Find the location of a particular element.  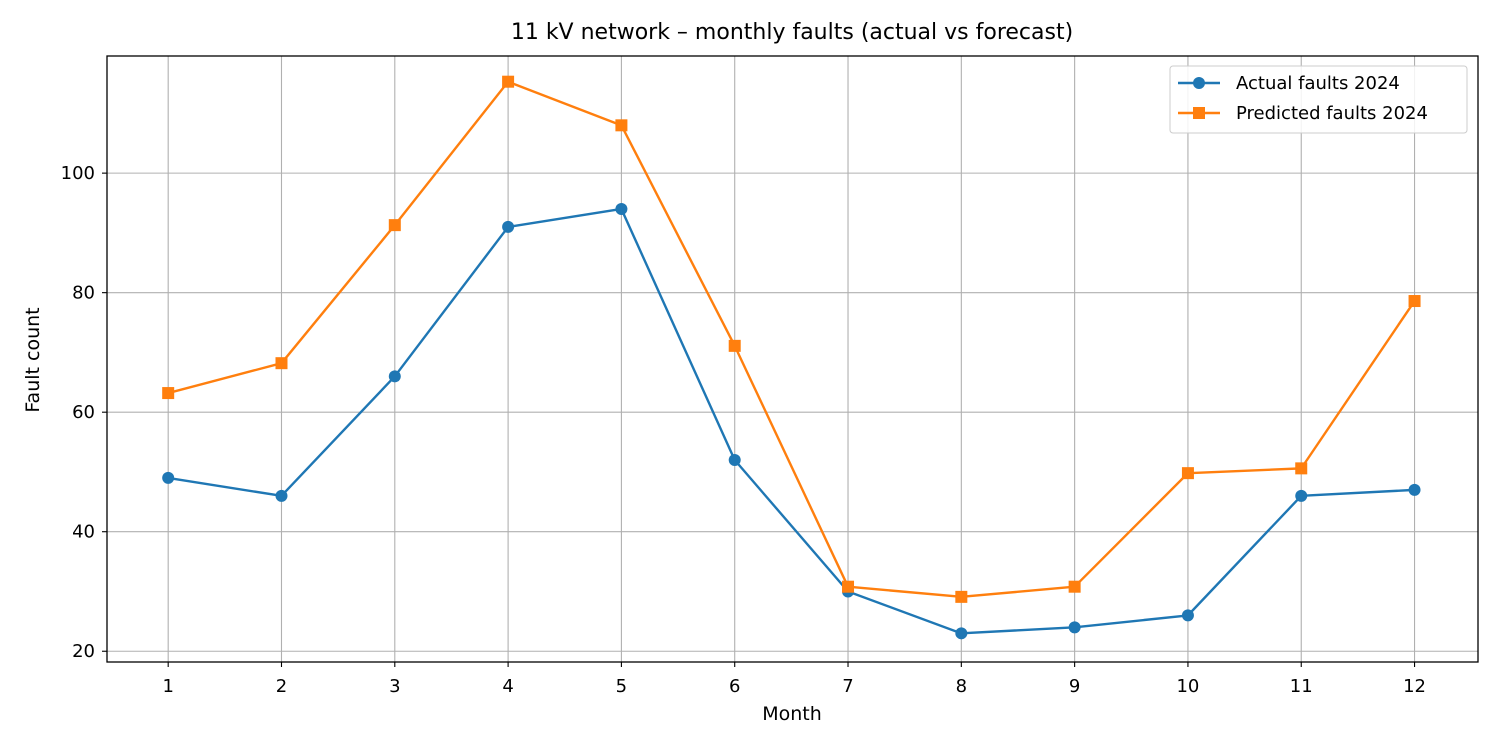

legend-item: Predicted faults 2024 is located at coordinates (1303, 113).